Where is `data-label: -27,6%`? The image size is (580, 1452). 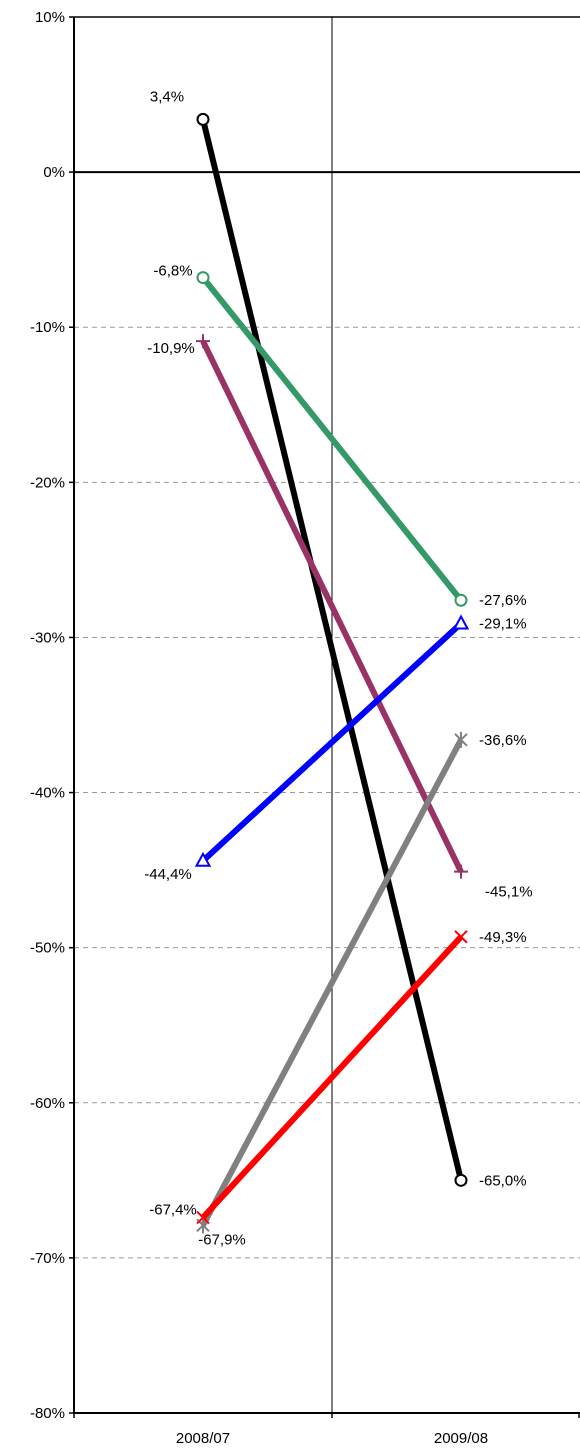
data-label: -27,6% is located at coordinates (503, 600).